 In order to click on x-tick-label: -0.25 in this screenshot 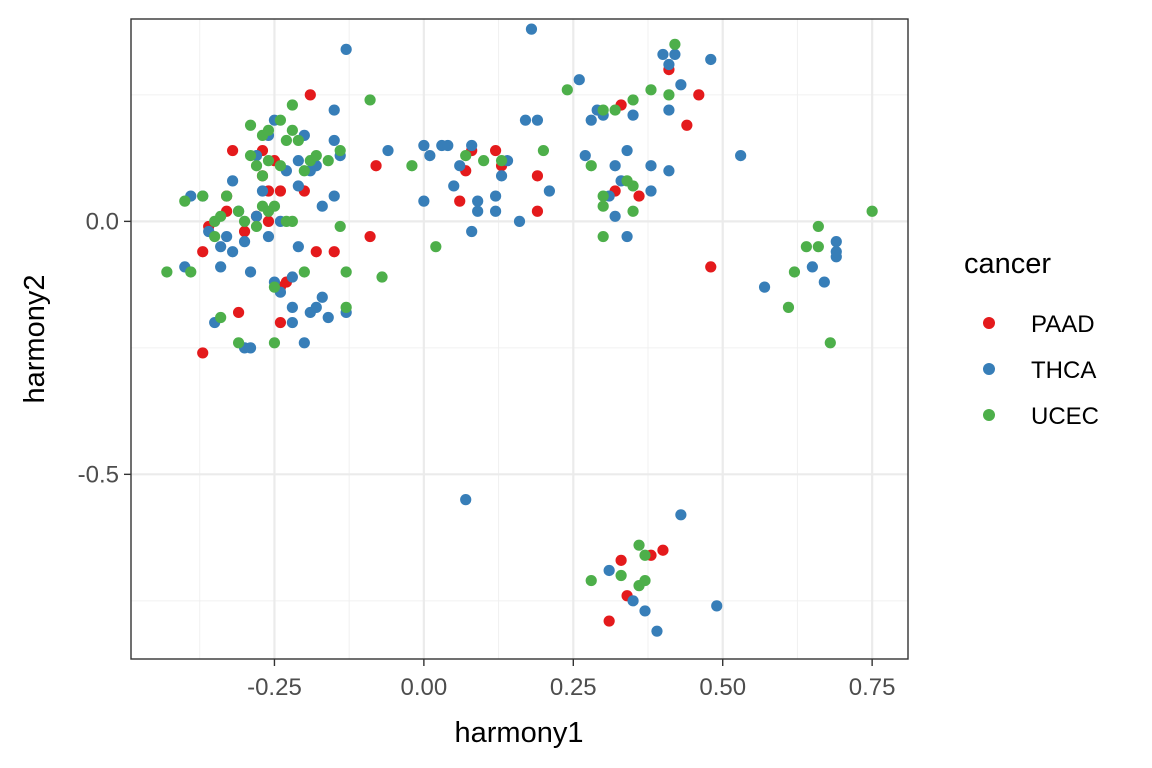, I will do `click(274, 687)`.